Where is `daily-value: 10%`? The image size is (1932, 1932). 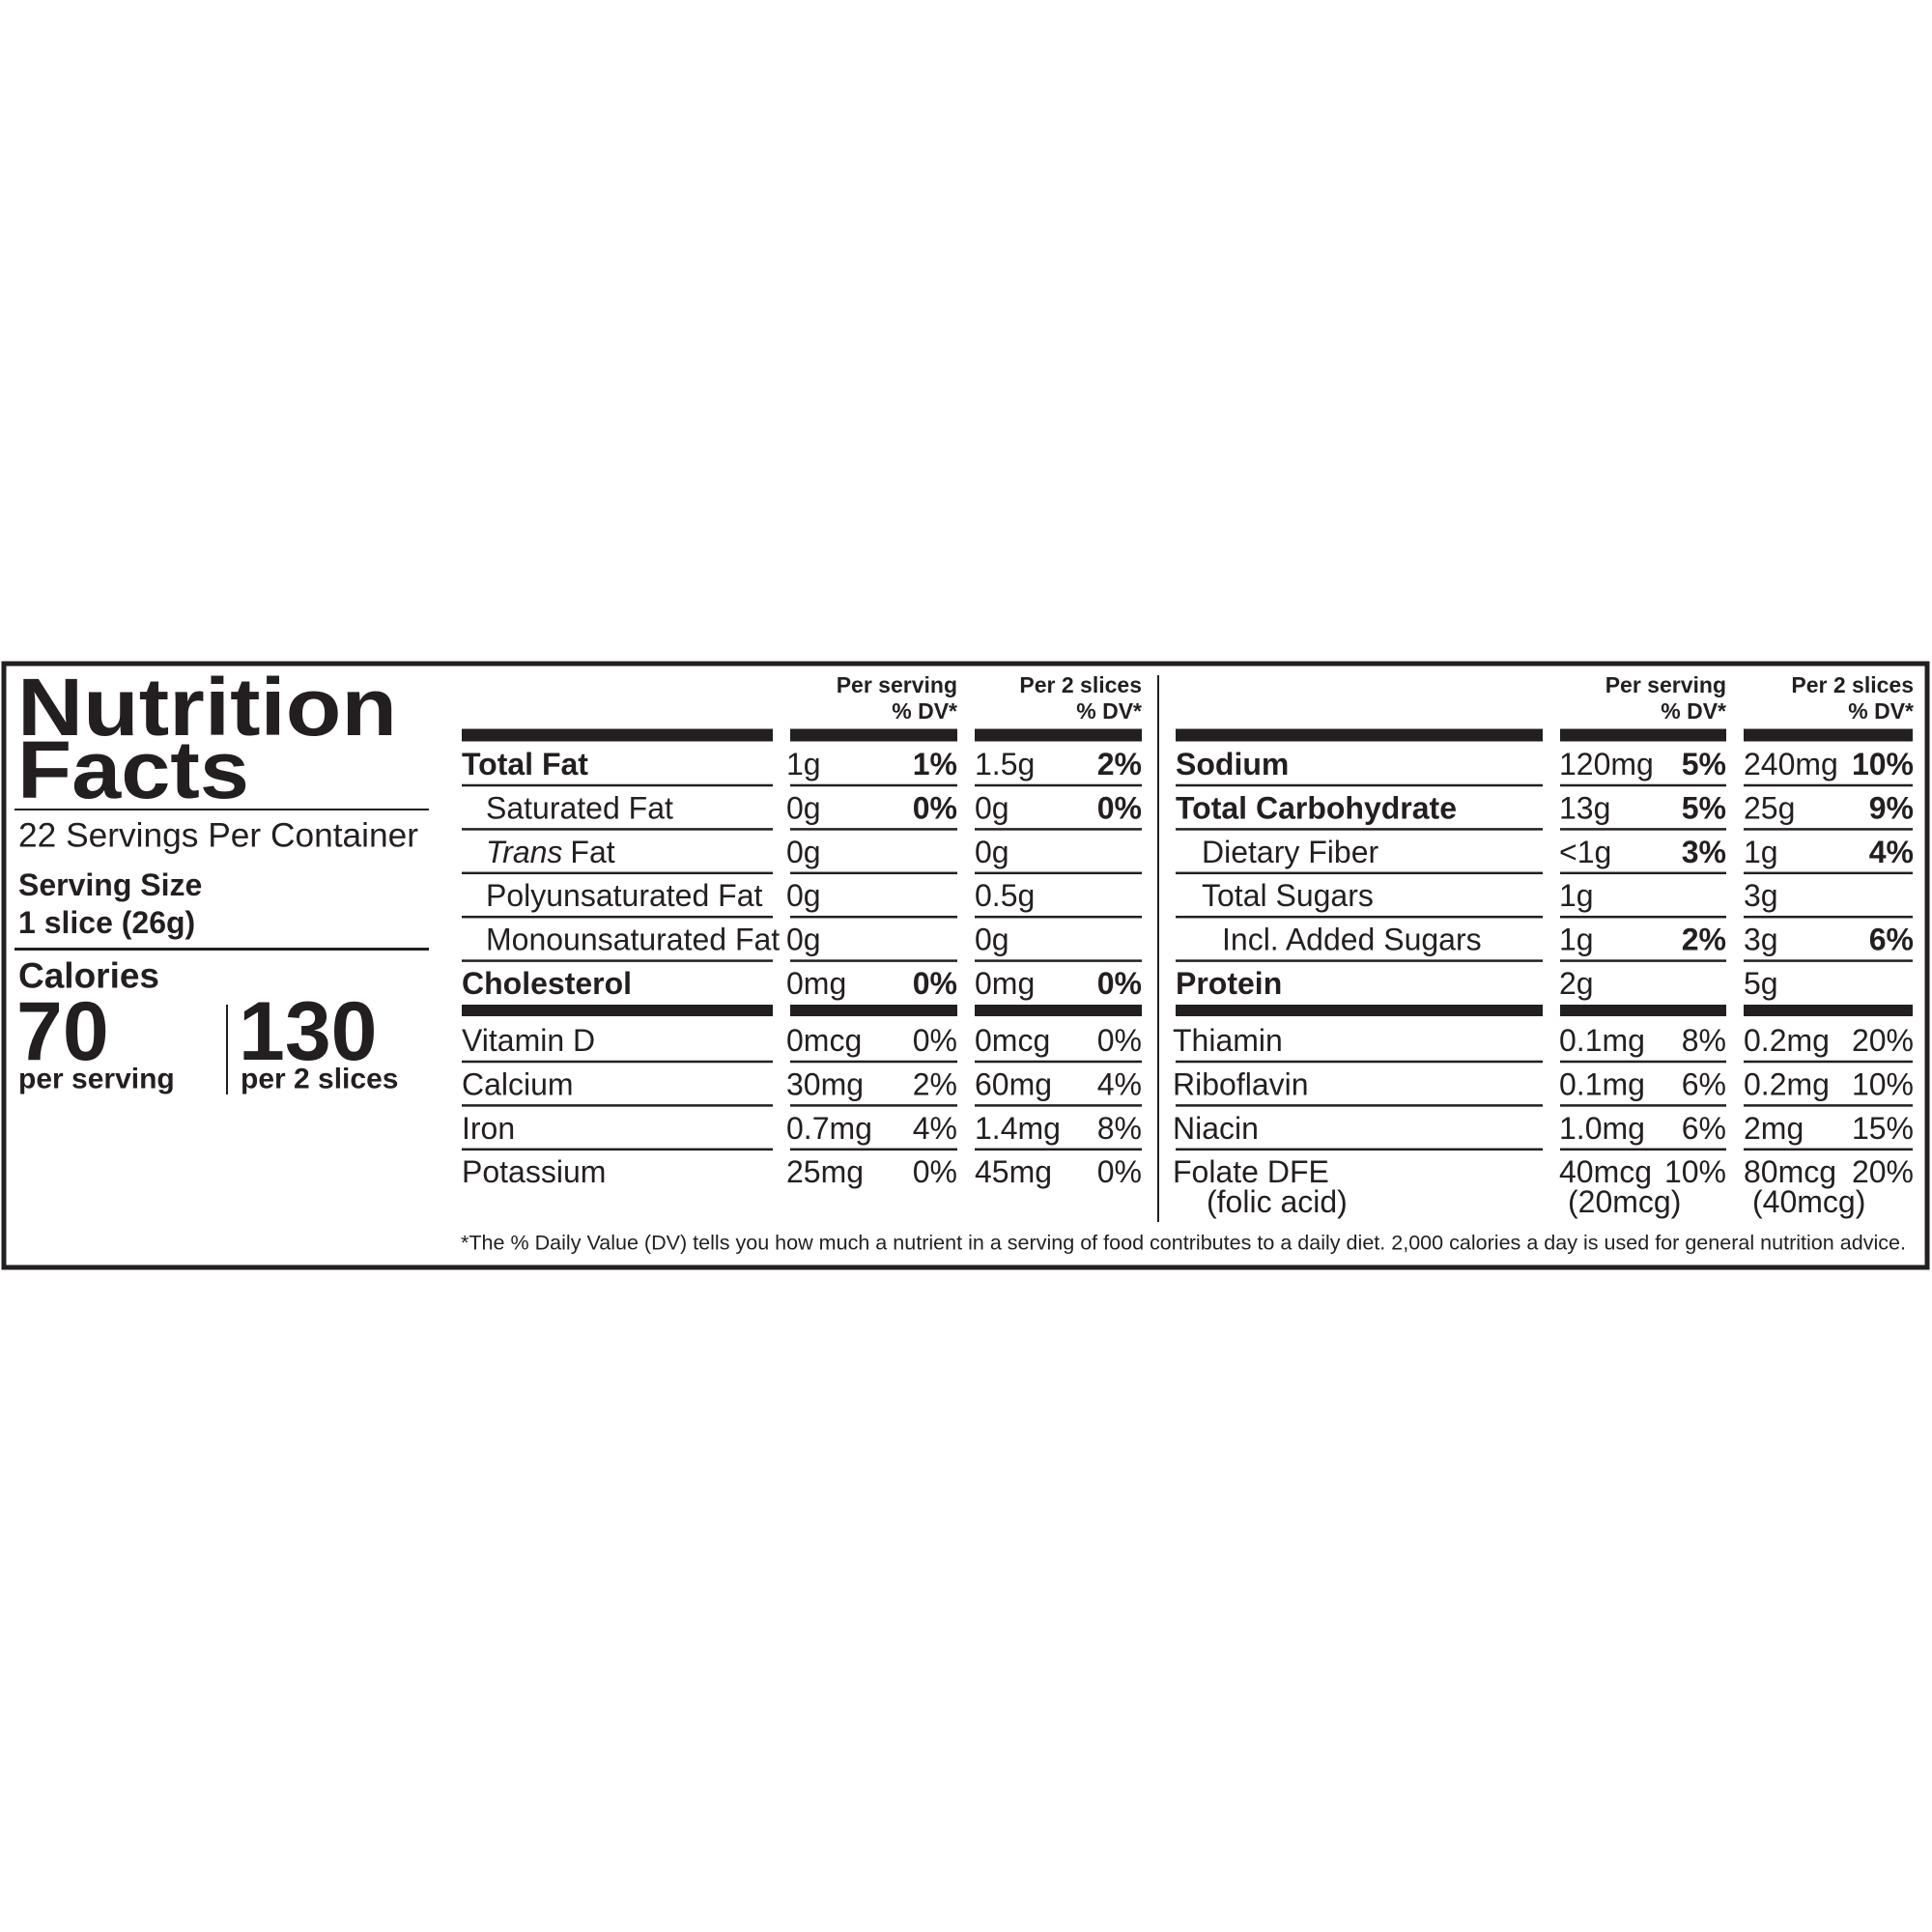
daily-value: 10% is located at coordinates (1883, 1083).